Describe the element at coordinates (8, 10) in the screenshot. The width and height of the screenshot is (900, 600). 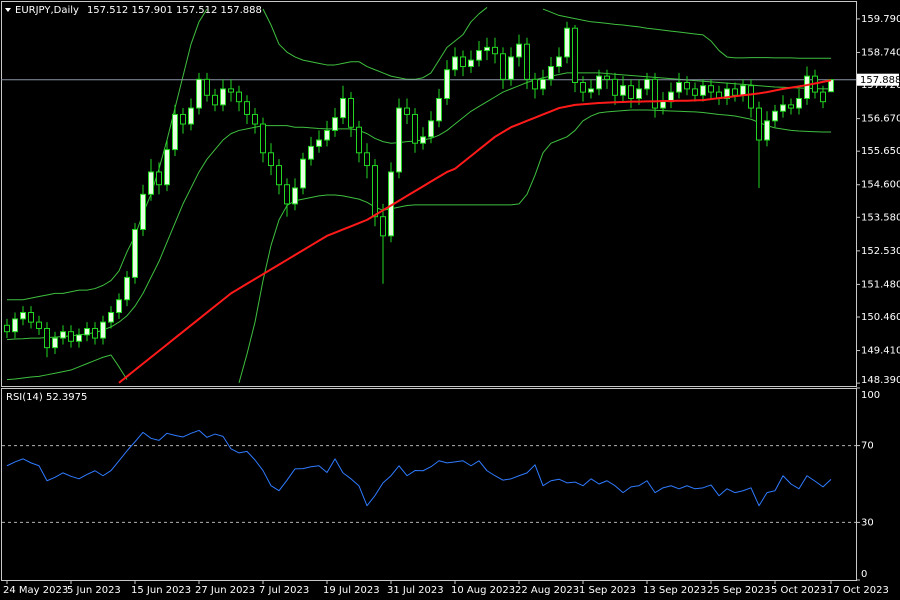
I see `menu-triangle` at that location.